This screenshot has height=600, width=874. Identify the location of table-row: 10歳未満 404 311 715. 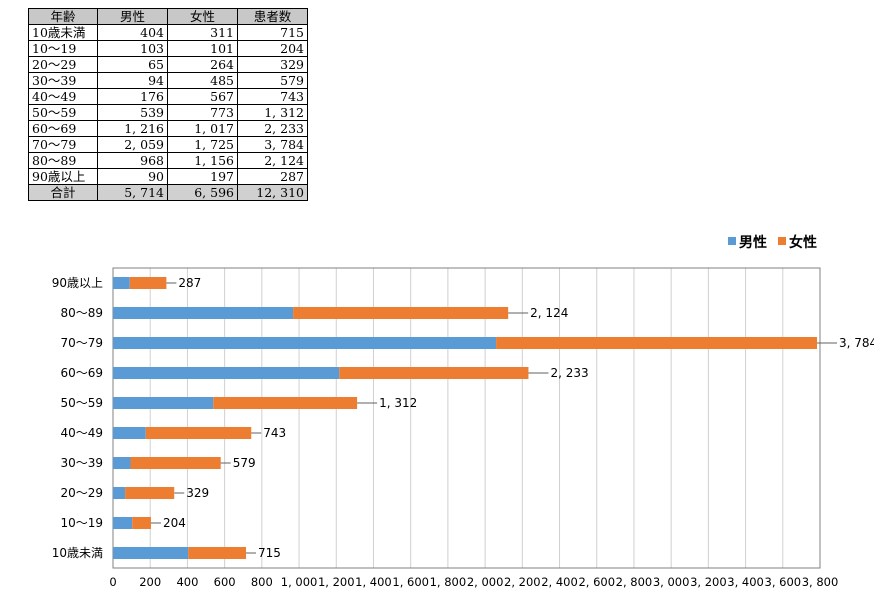
(168, 32).